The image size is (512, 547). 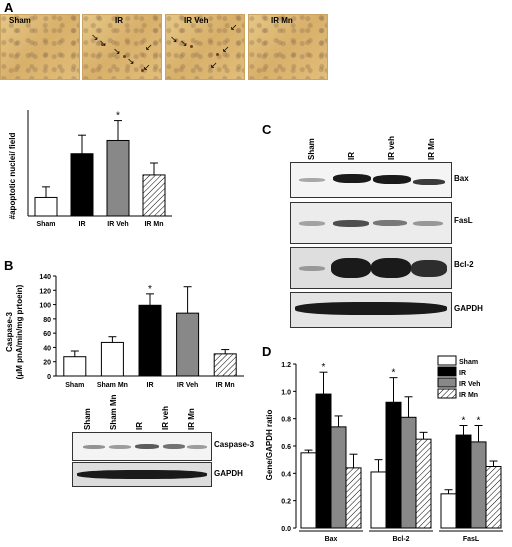 What do you see at coordinates (19, 331) in the screenshot?
I see `chart-b-ylabel-units: (μM pnA/min/mg prtoein)` at bounding box center [19, 331].